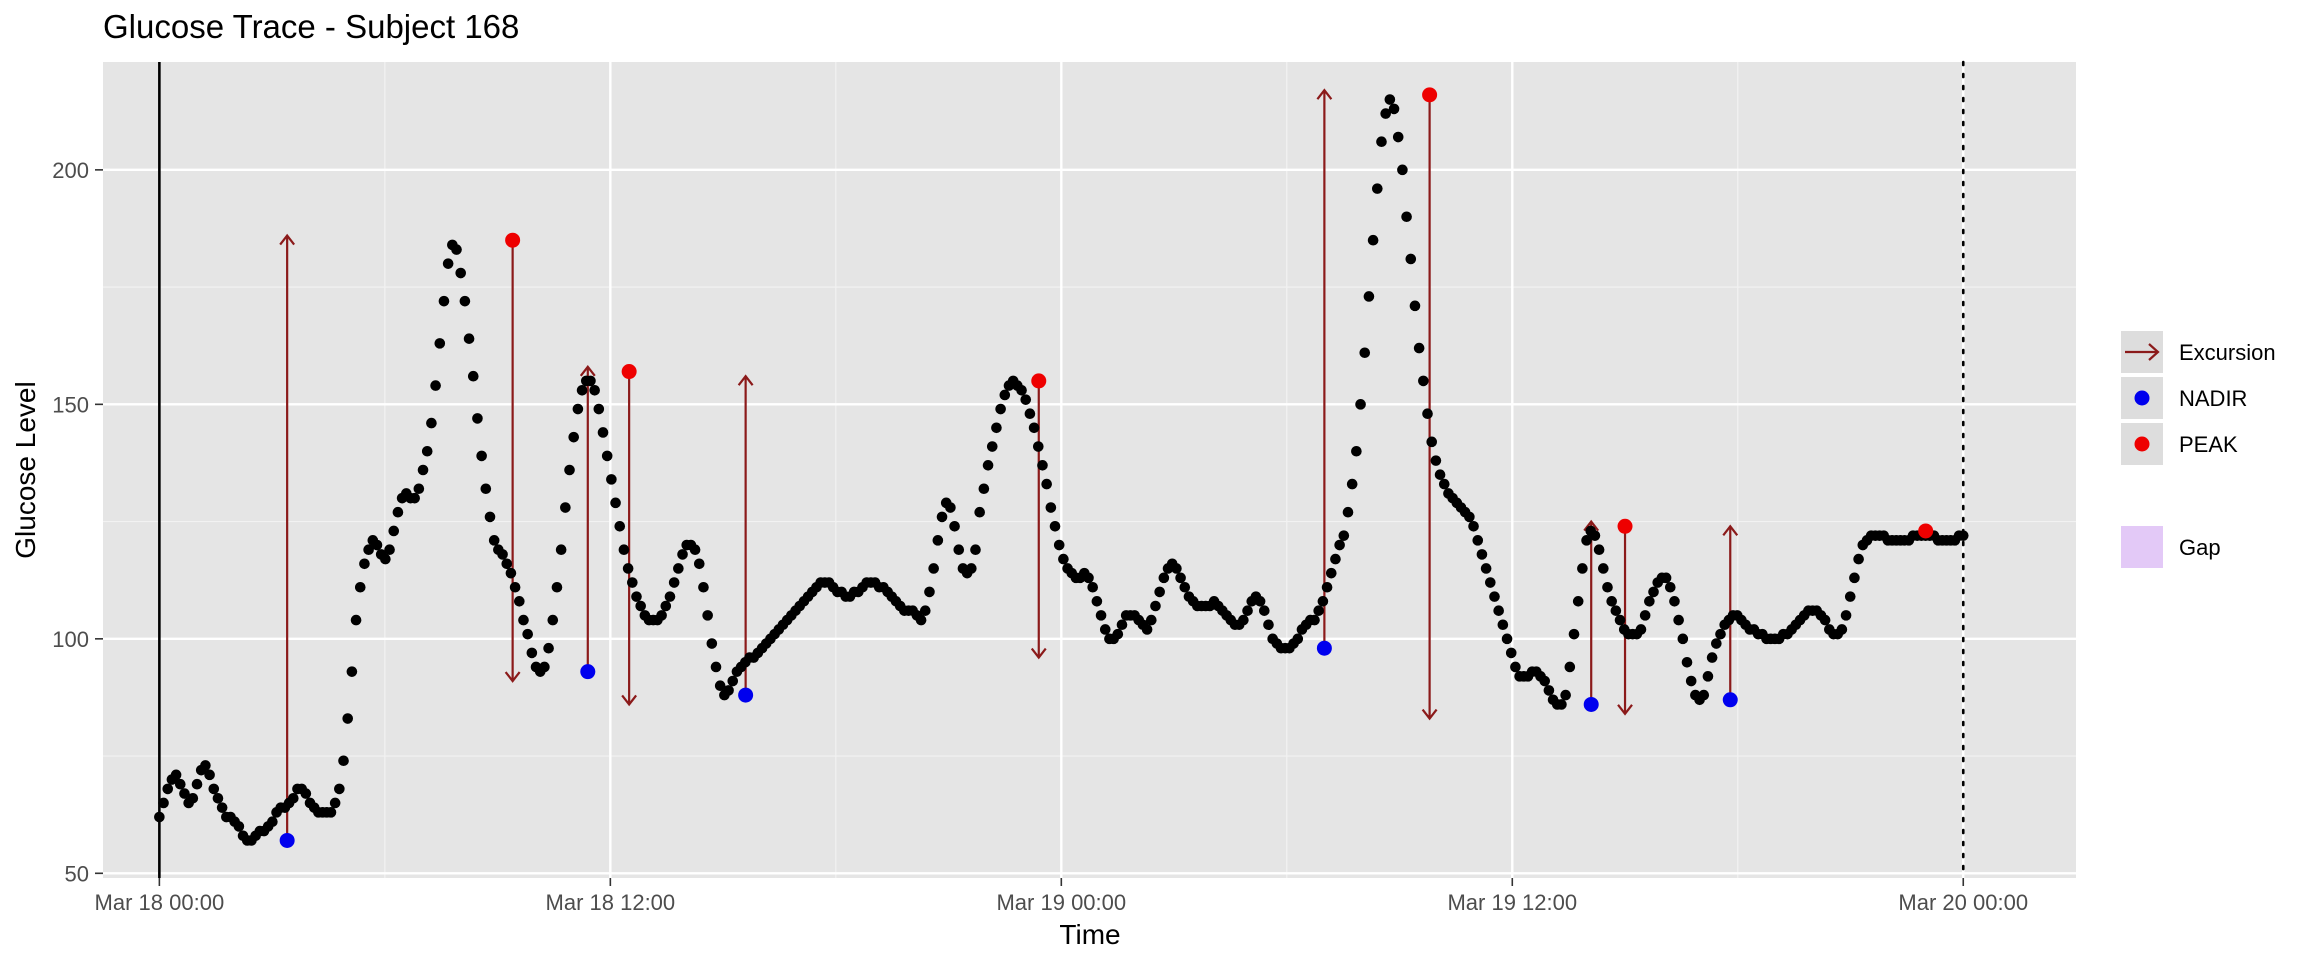  Describe the element at coordinates (1061, 902) in the screenshot. I see `x-tick-label: Mar 19 00:00` at that location.